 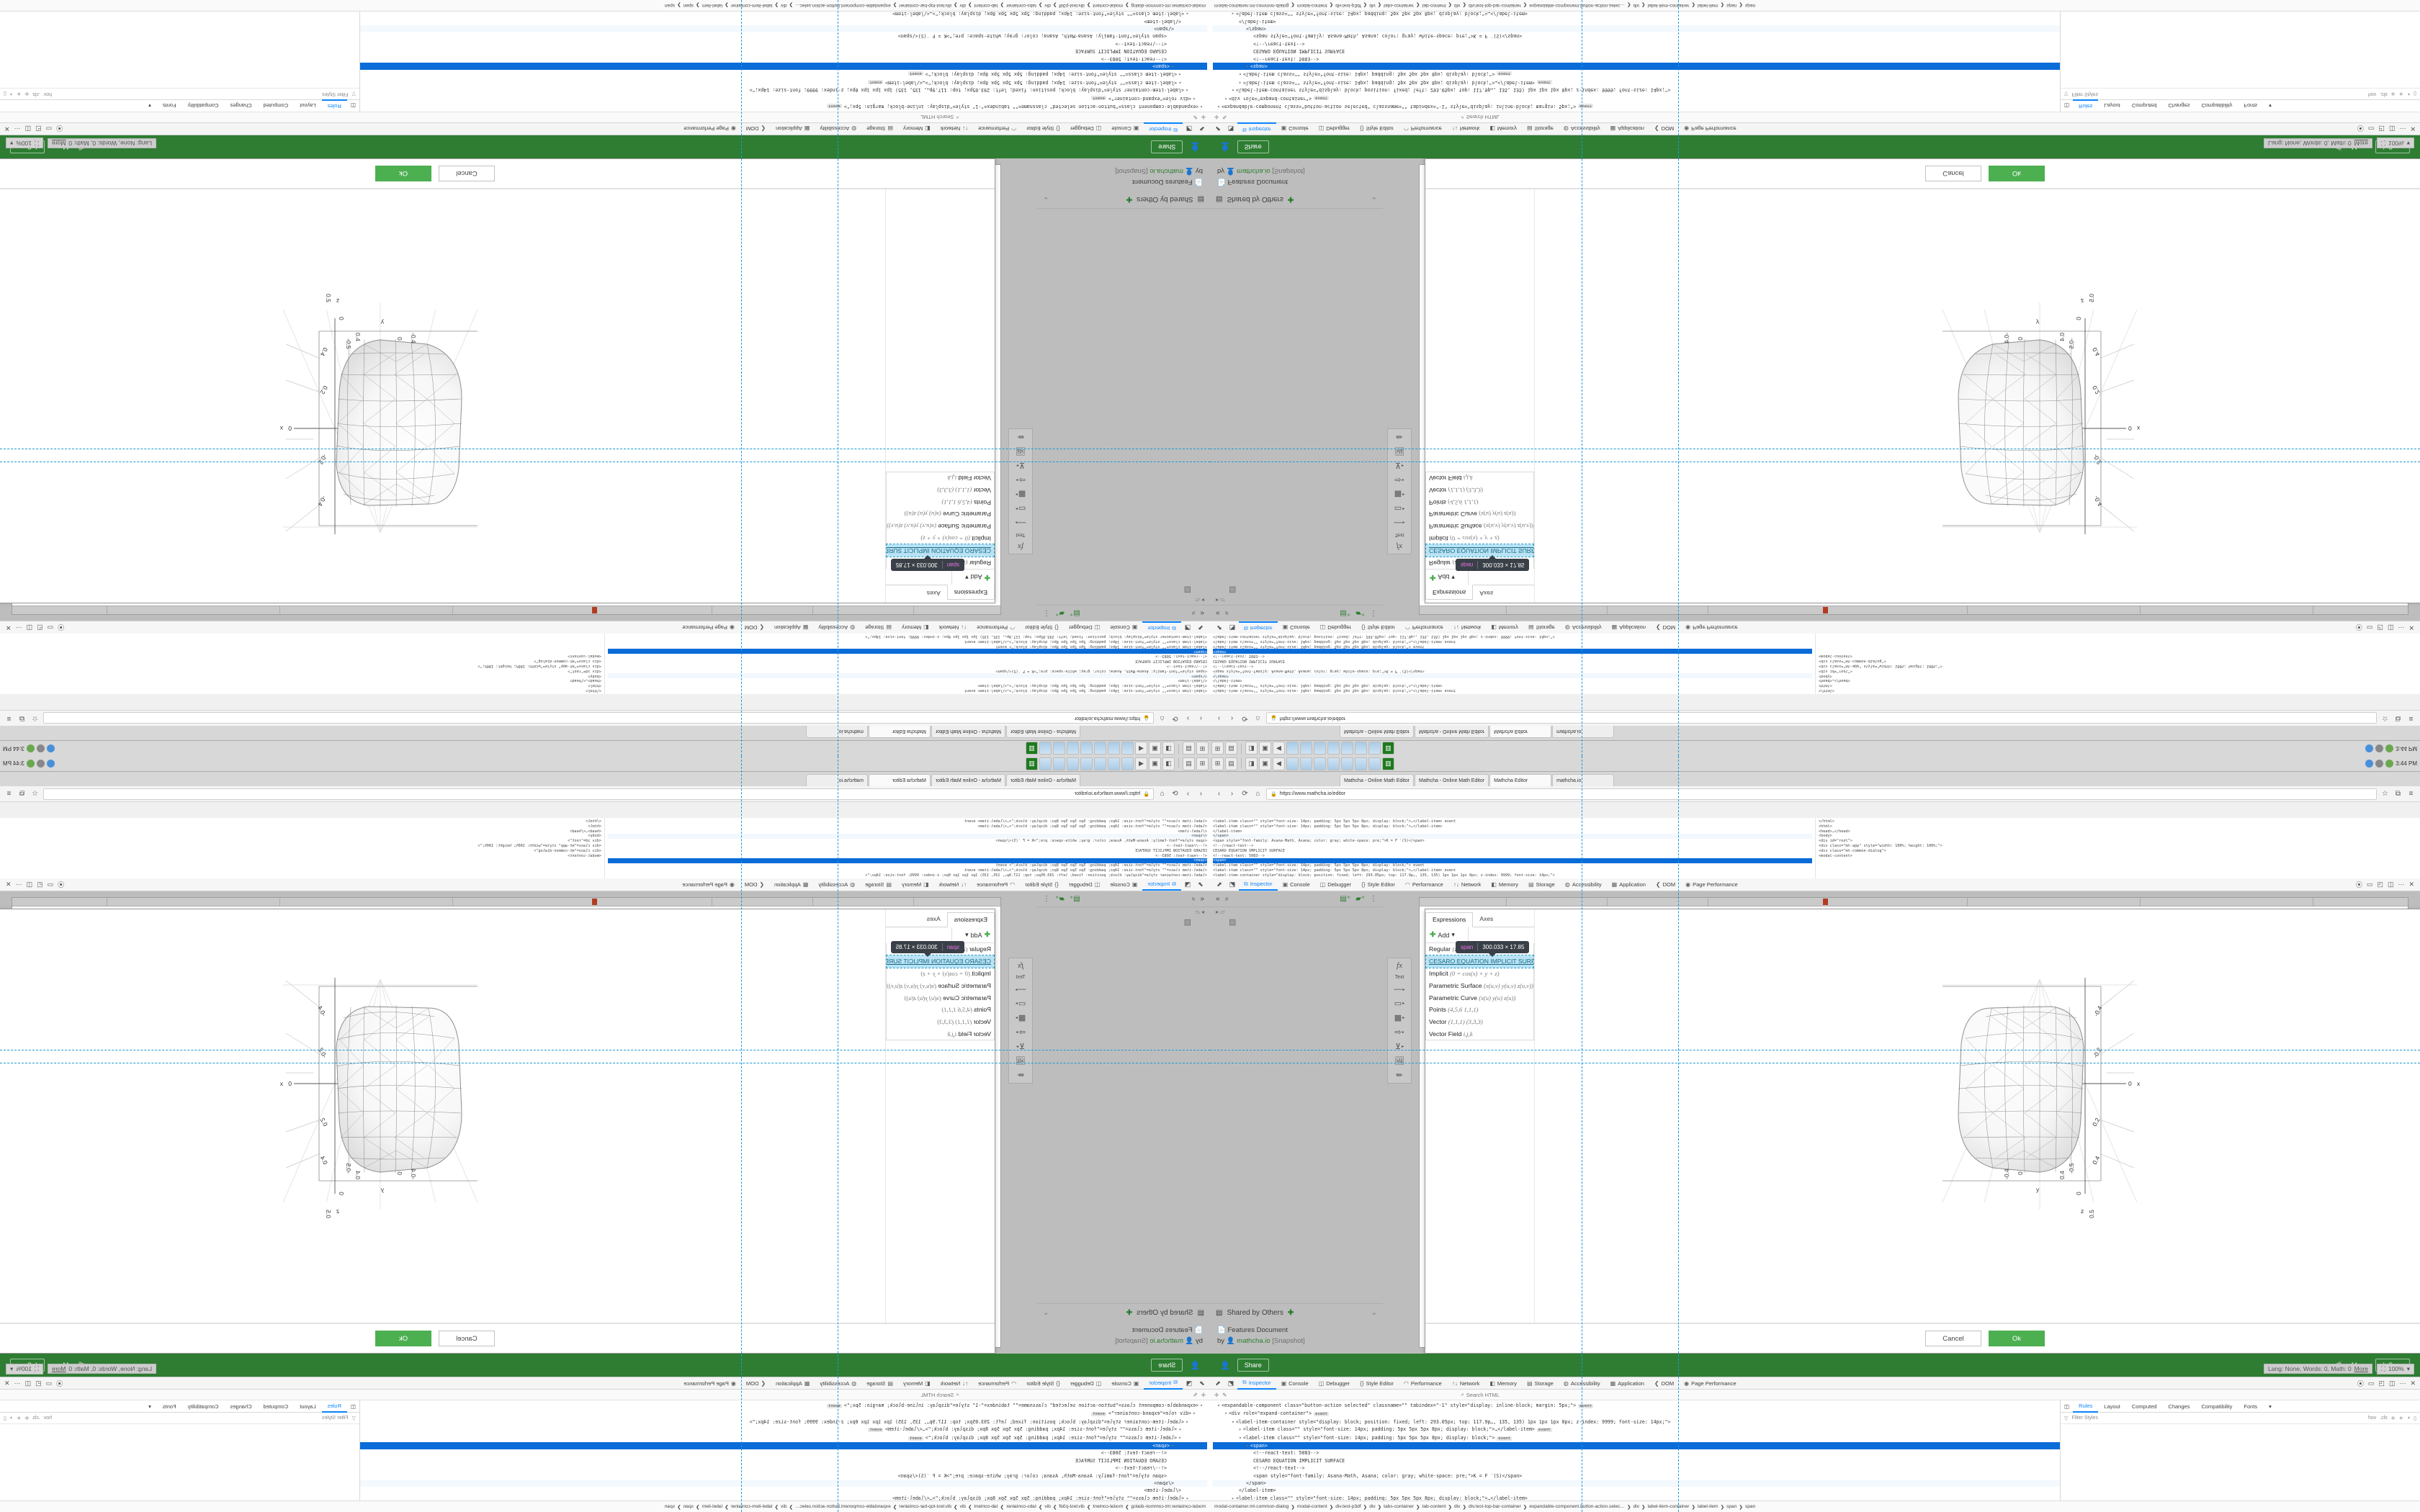 What do you see at coordinates (1217, 763) in the screenshot?
I see `taskbar-start-icon: ⊞` at bounding box center [1217, 763].